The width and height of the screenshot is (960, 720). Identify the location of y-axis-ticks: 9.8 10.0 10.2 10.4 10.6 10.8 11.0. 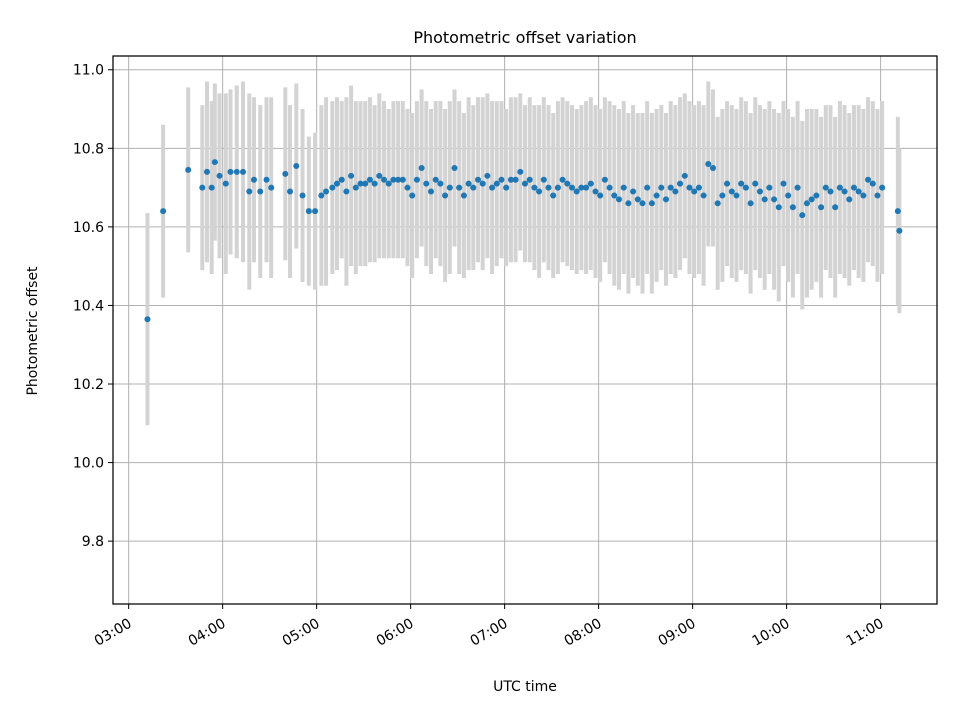
(93, 306).